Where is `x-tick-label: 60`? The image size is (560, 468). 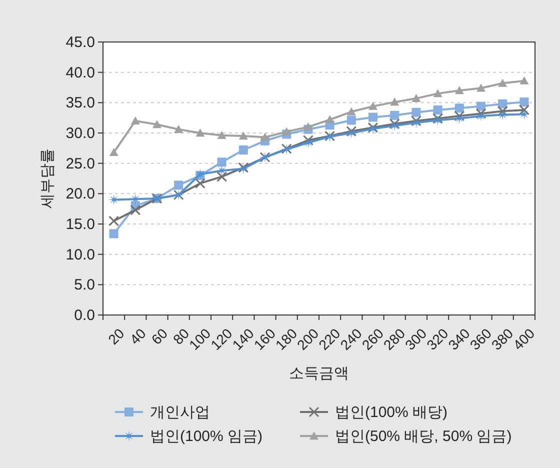
x-tick-label: 60 is located at coordinates (159, 336).